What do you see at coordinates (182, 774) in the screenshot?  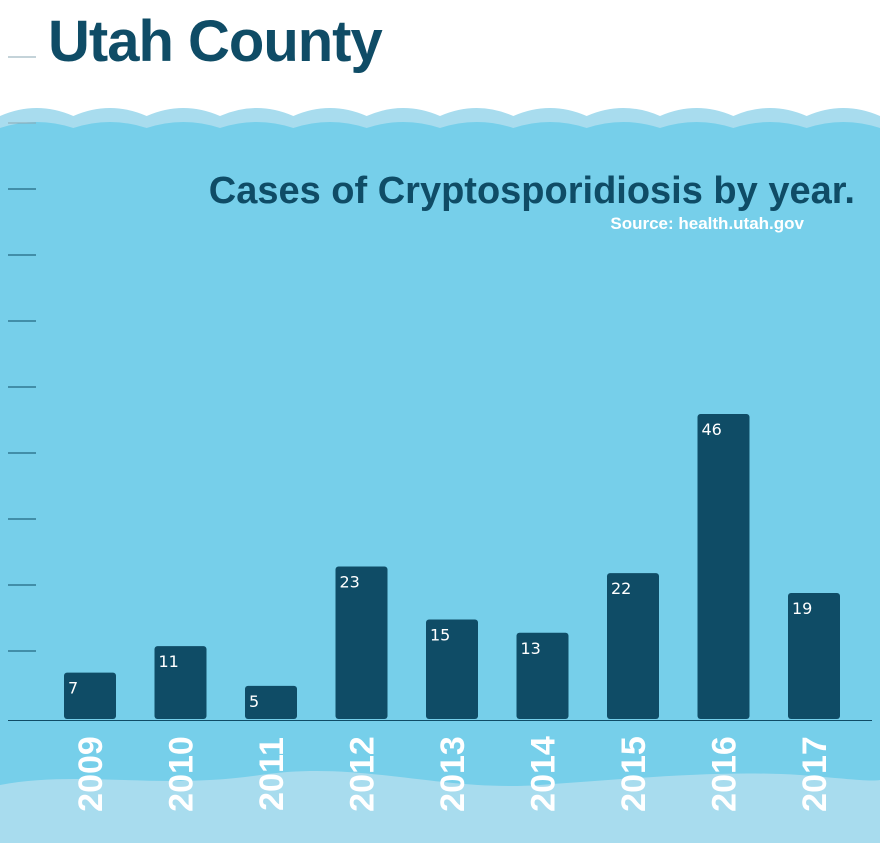 I see `x-tick-label: 2010` at bounding box center [182, 774].